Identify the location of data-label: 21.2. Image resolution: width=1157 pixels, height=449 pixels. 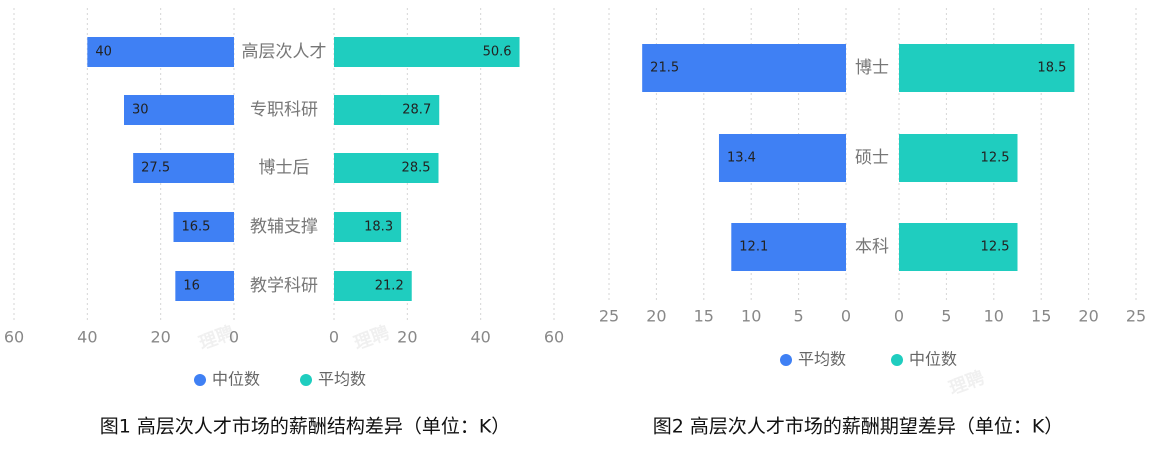
(389, 286).